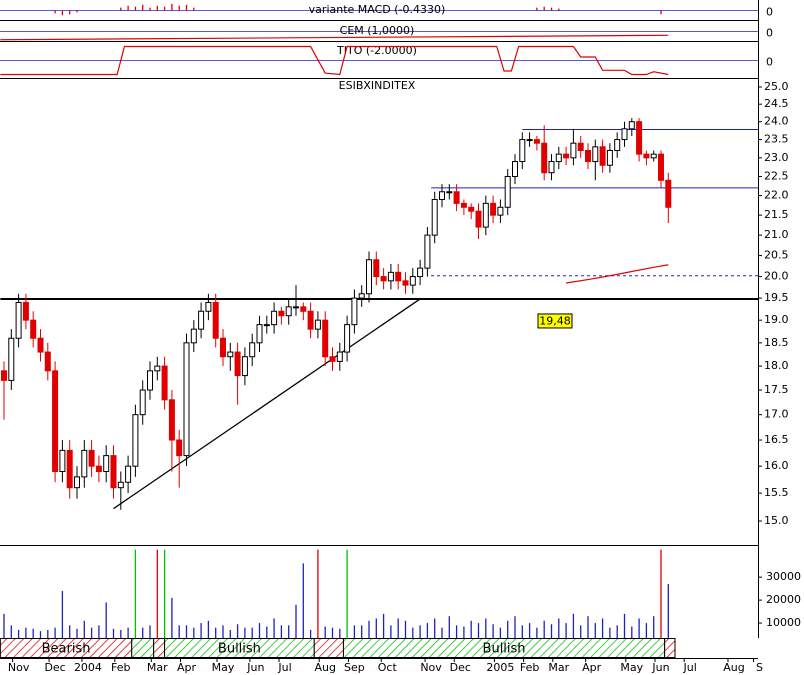 This screenshot has width=804, height=675. I want to click on x-tick-label: S, so click(759, 667).